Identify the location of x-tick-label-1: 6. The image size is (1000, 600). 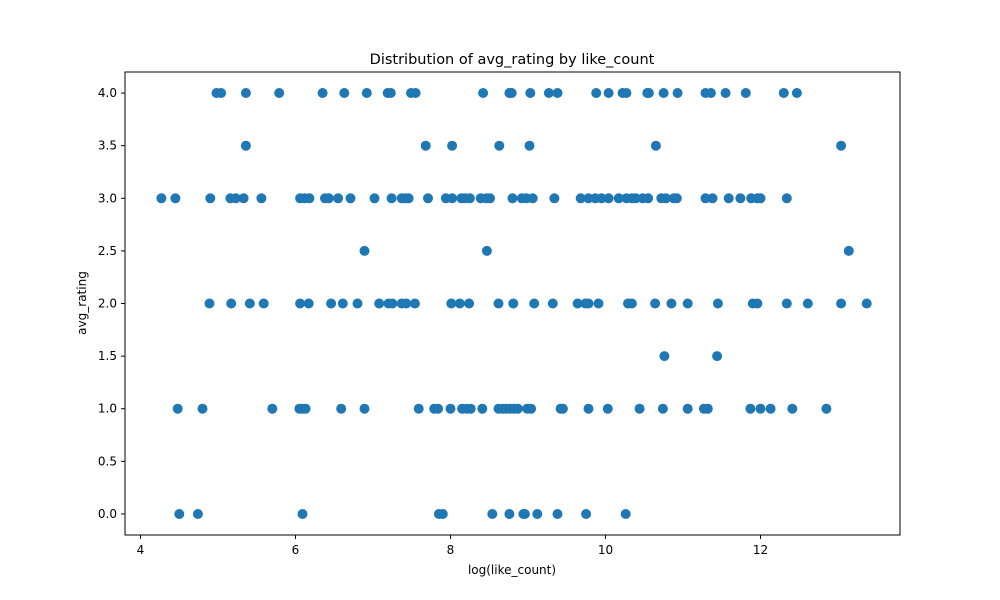
(296, 550).